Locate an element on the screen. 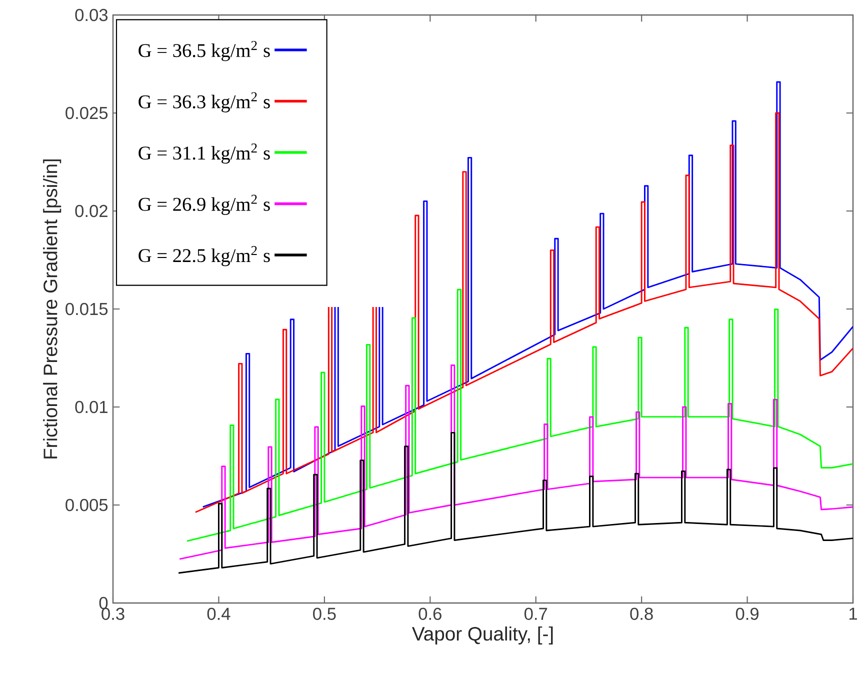  x-tick-label: 1 is located at coordinates (853, 614).